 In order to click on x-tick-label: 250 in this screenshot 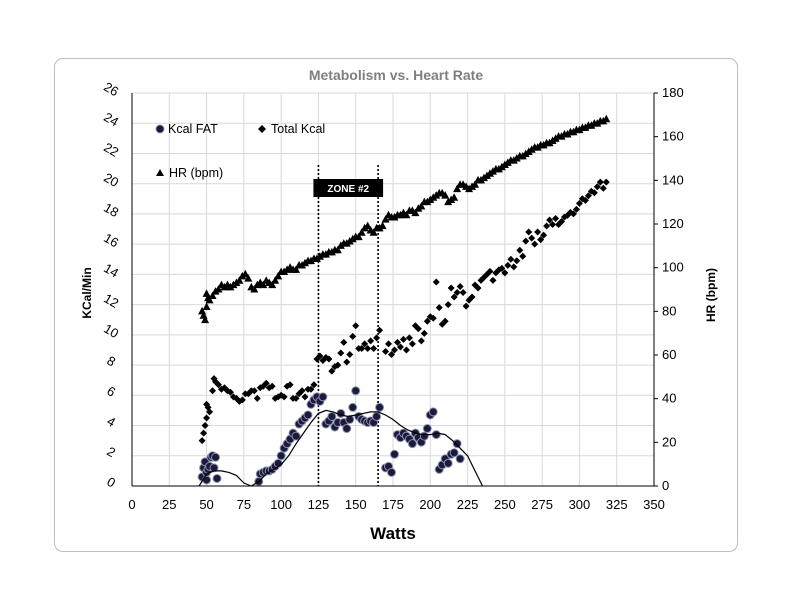, I will do `click(505, 504)`.